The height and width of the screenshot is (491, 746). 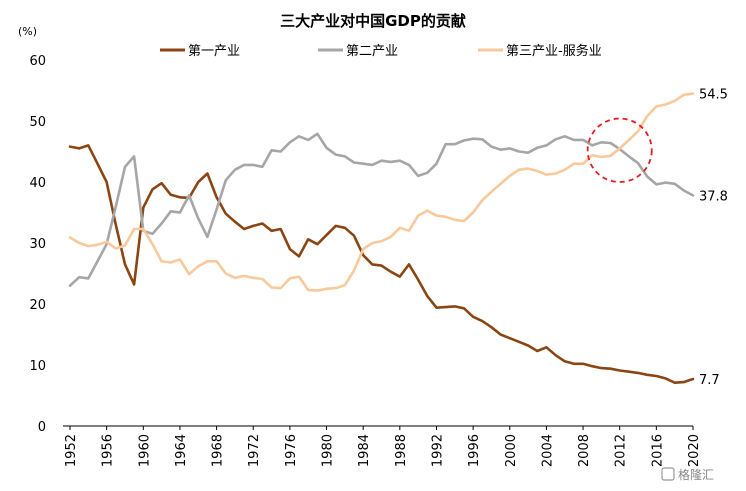 What do you see at coordinates (37, 305) in the screenshot?
I see `y-tick-label: 20` at bounding box center [37, 305].